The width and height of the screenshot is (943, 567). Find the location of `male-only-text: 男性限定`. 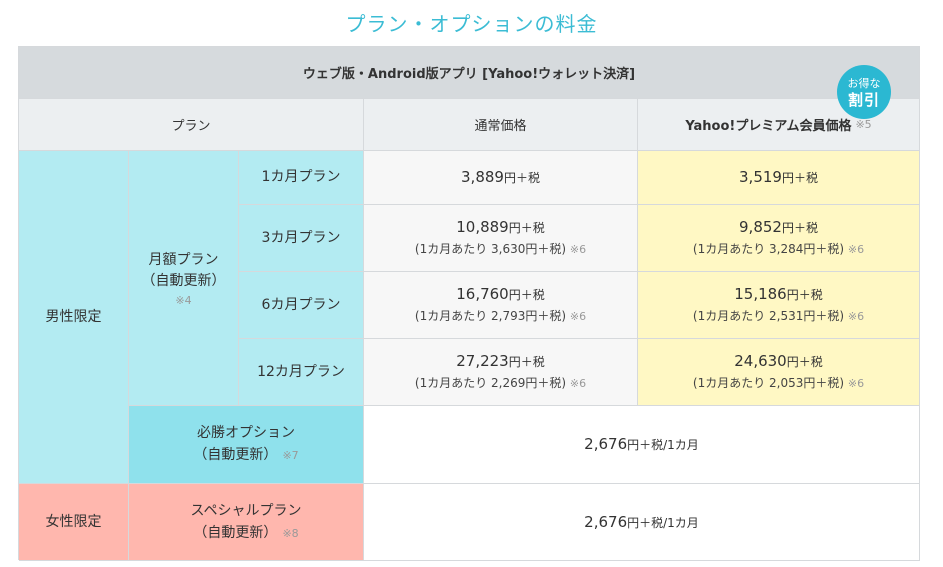

male-only-text: 男性限定 is located at coordinates (73, 316).